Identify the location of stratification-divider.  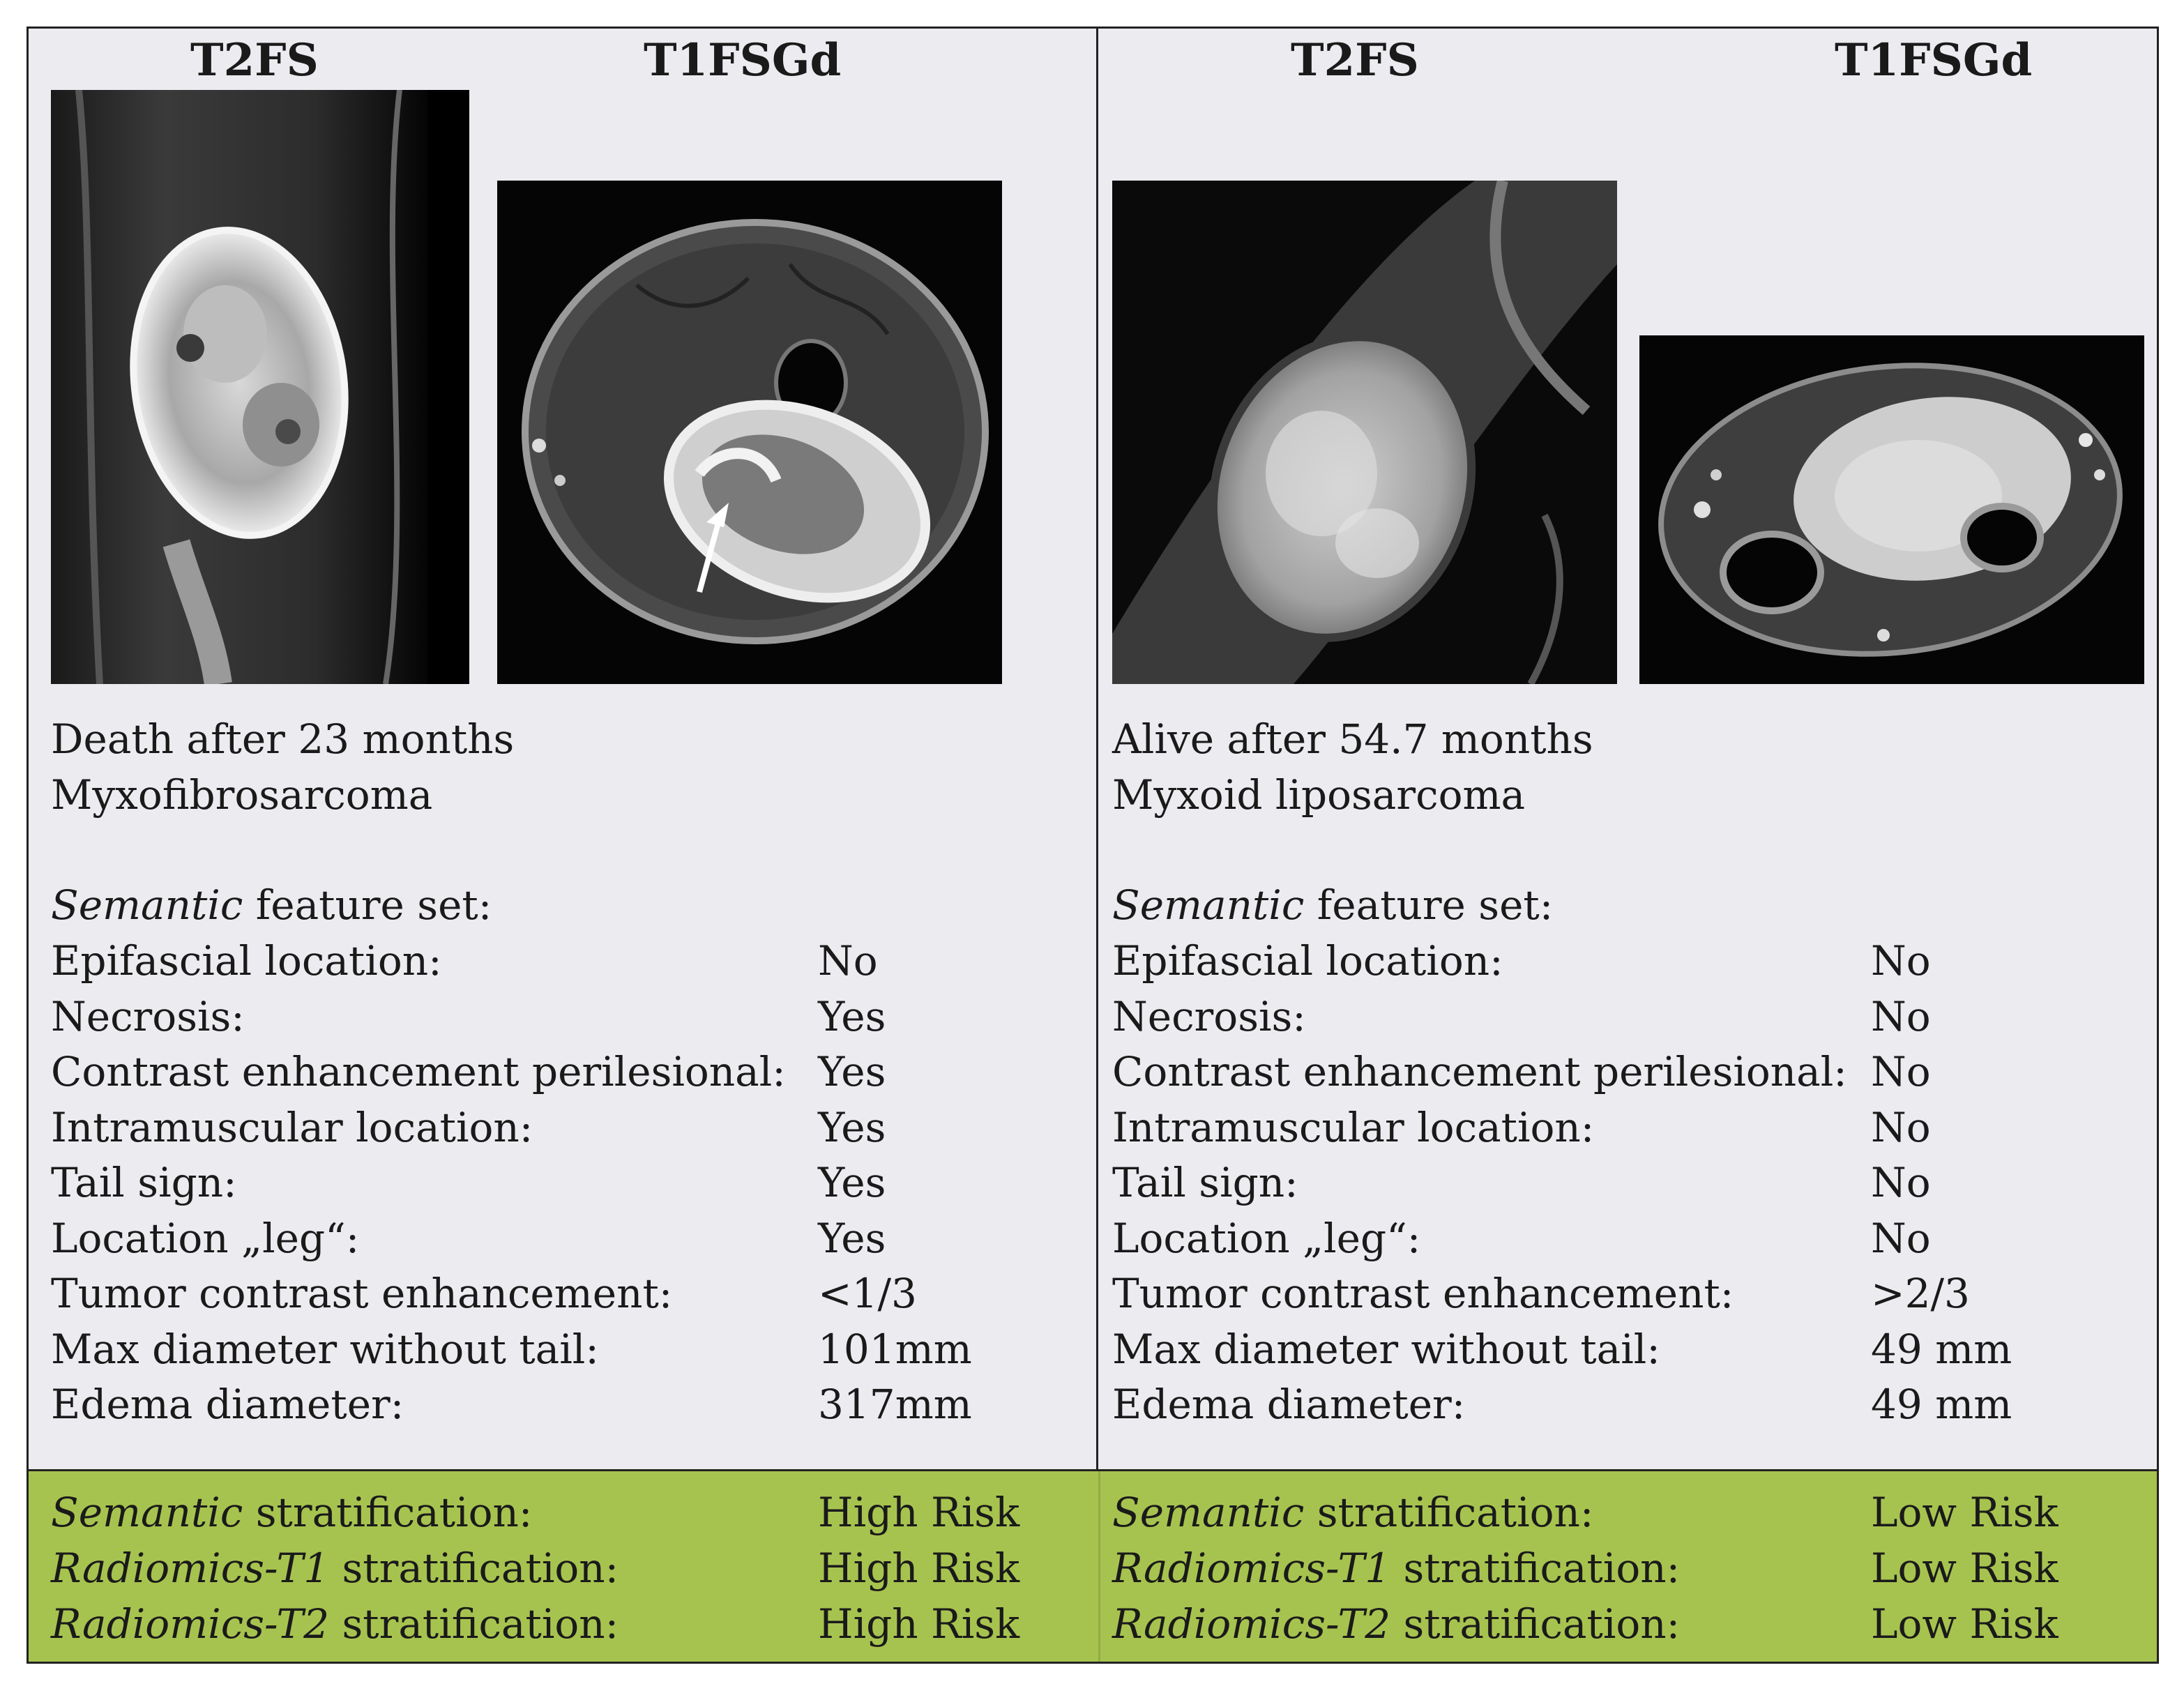
(1099, 1566).